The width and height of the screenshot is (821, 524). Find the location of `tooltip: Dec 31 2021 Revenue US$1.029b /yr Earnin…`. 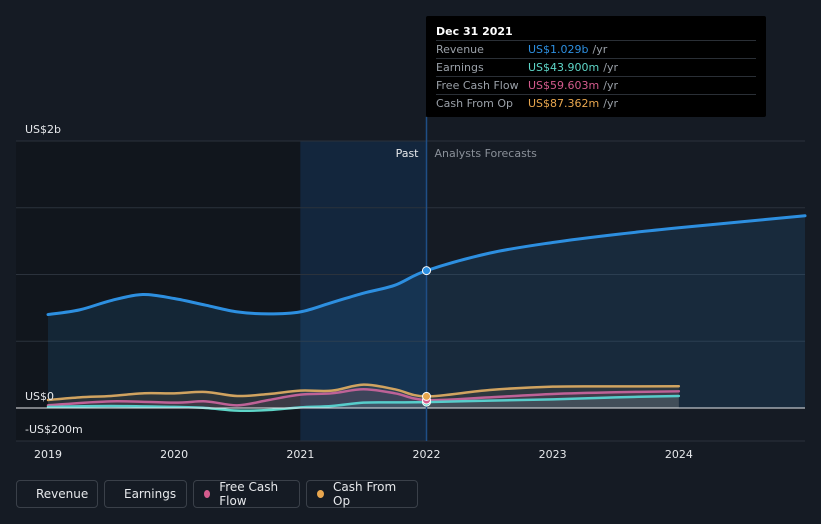

tooltip: Dec 31 2021 Revenue US$1.029b /yr Earnin… is located at coordinates (596, 66).